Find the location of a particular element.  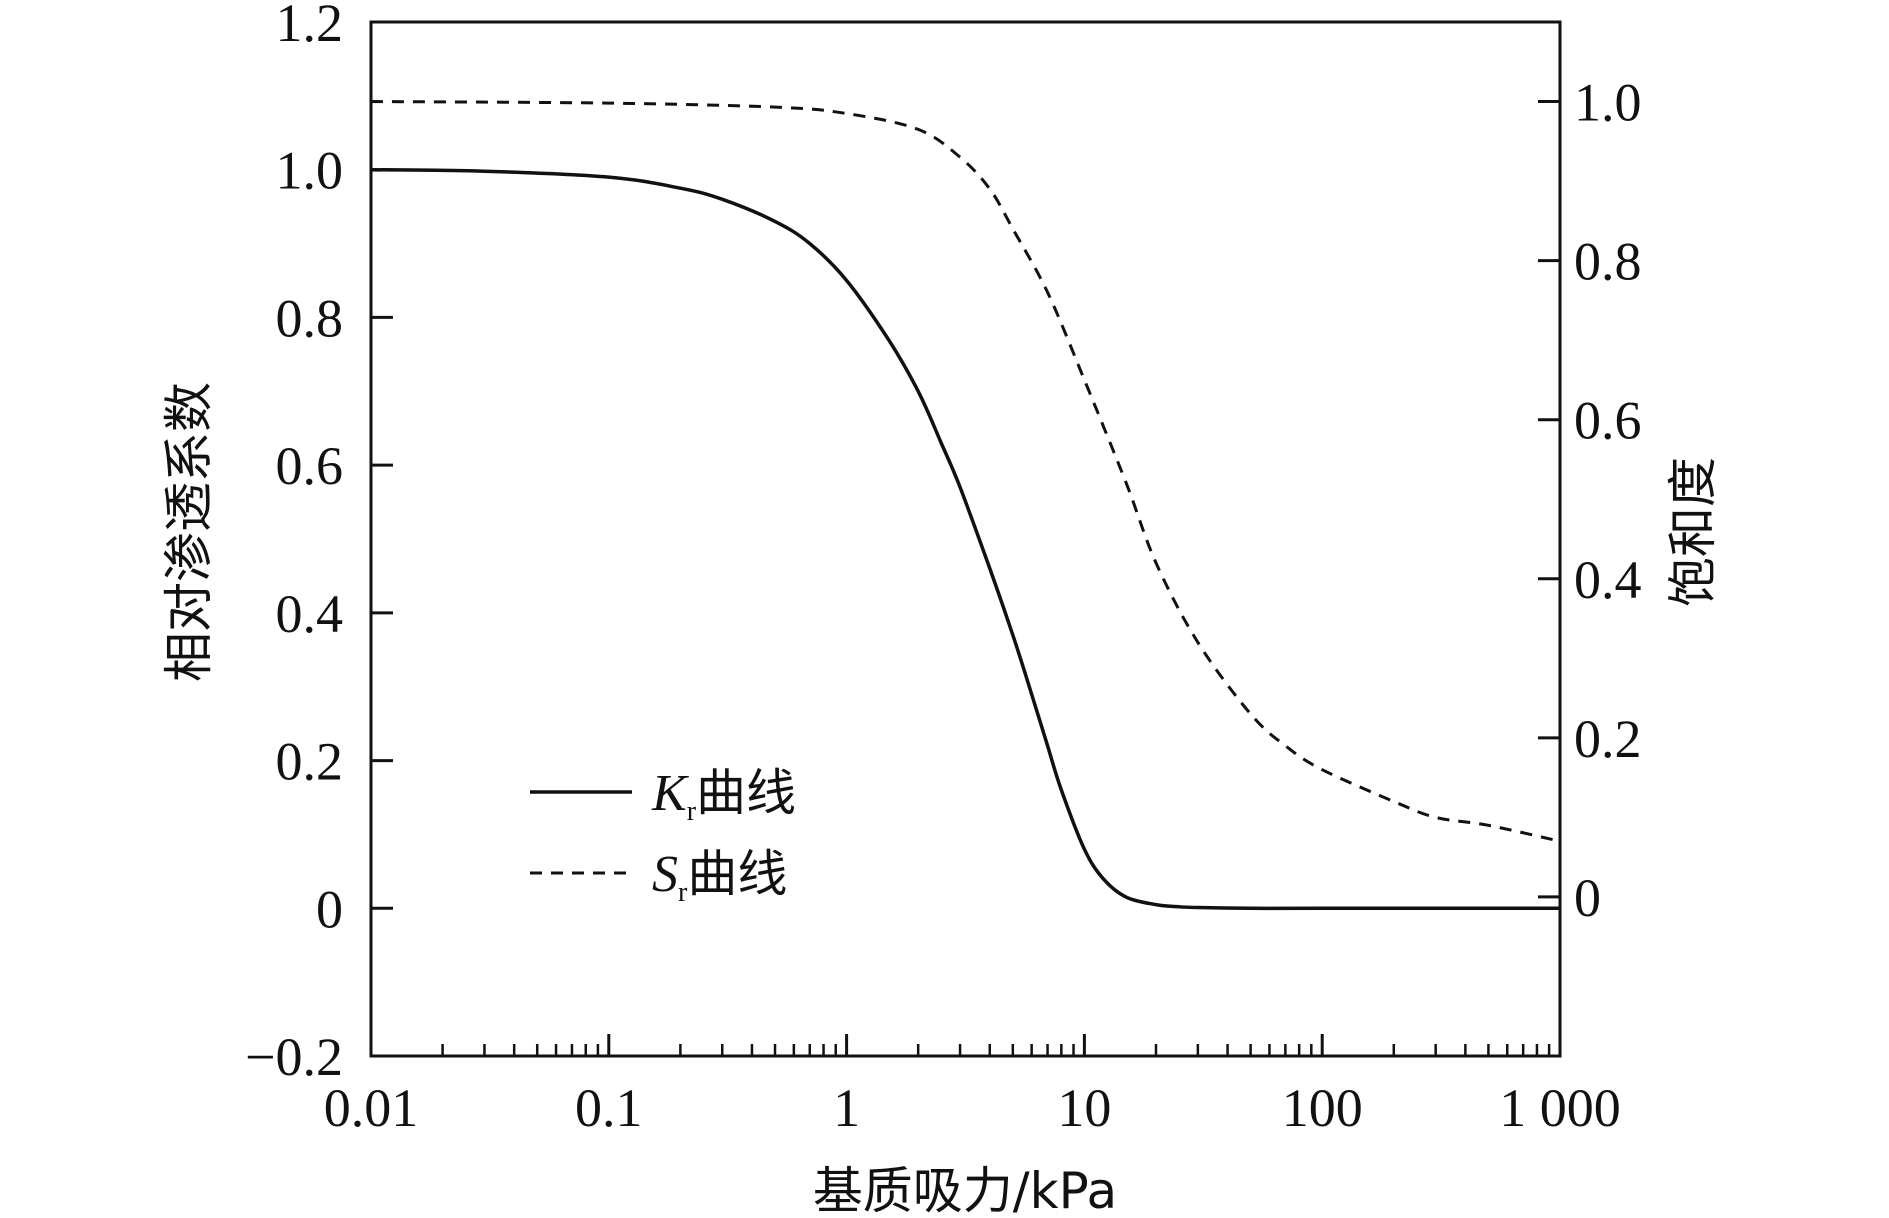

y2-tick-label: 0.6 is located at coordinates (1608, 421).